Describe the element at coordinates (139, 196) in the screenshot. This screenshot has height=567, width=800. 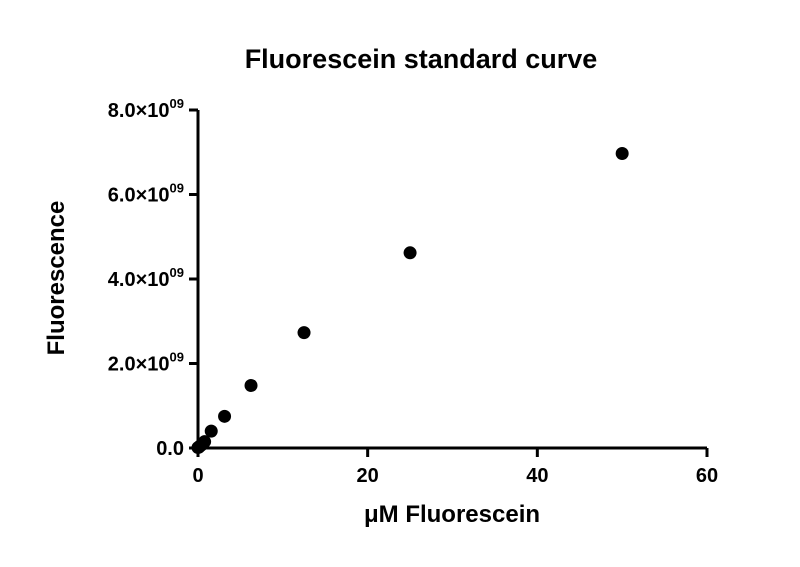
I see `y-tick-label-base: 6.0×10` at that location.